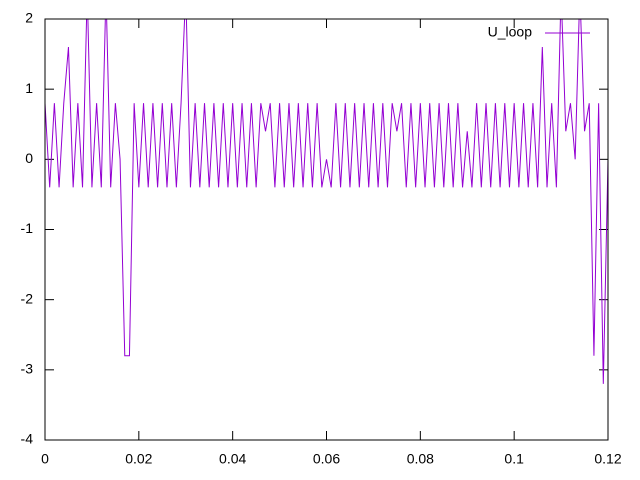 This screenshot has height=480, width=640. I want to click on x-tick-label: 0.1, so click(514, 459).